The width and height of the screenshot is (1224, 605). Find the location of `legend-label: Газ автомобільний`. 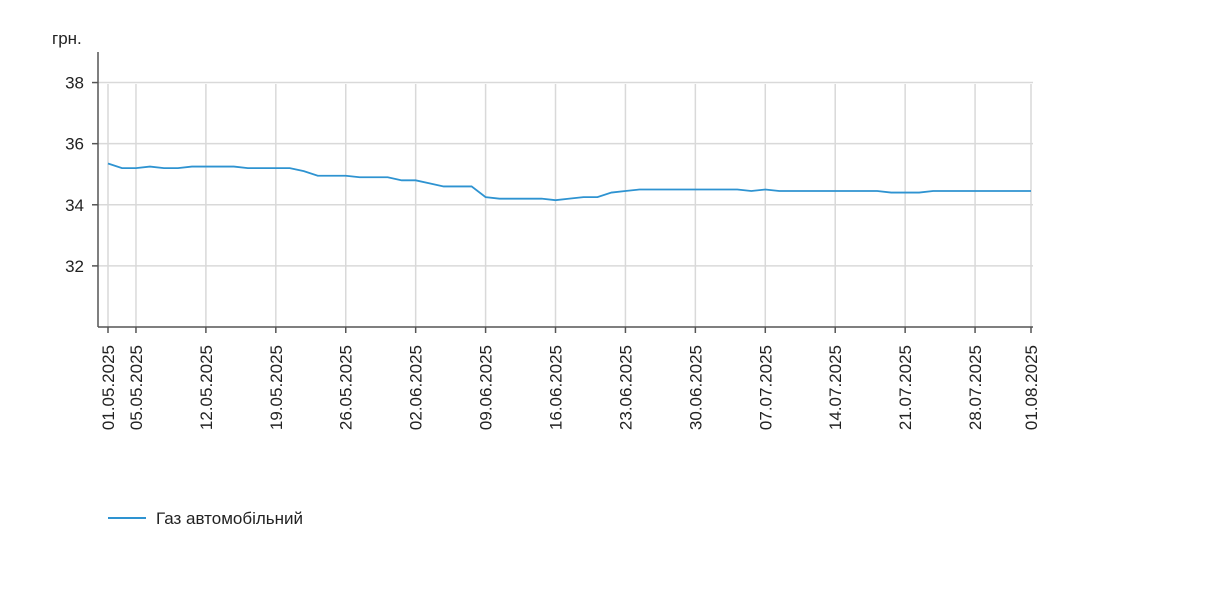

legend-label: Газ автомобільний is located at coordinates (229, 518).